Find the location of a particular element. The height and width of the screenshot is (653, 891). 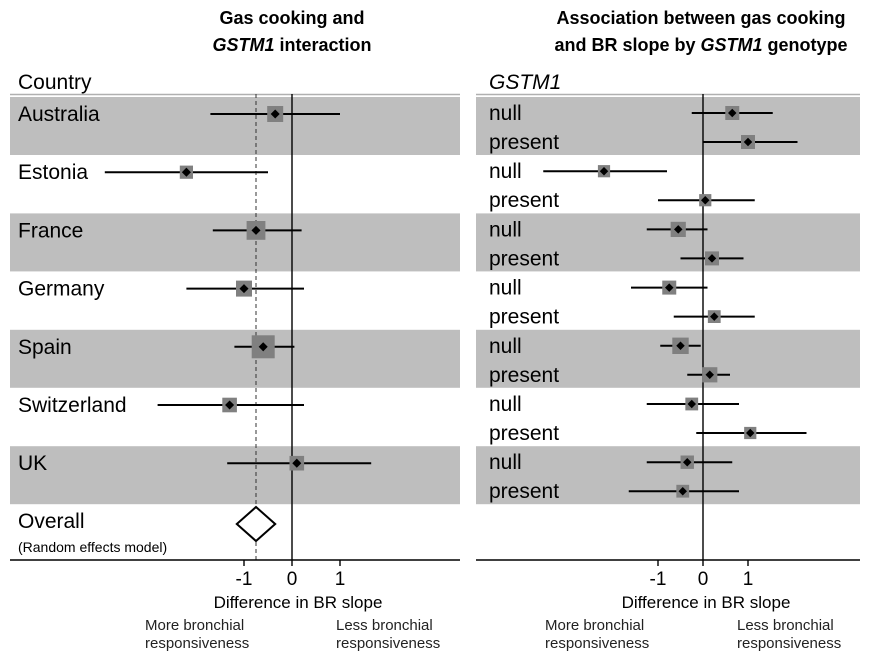

left-direction-more-line2: responsiveness is located at coordinates (197, 643).